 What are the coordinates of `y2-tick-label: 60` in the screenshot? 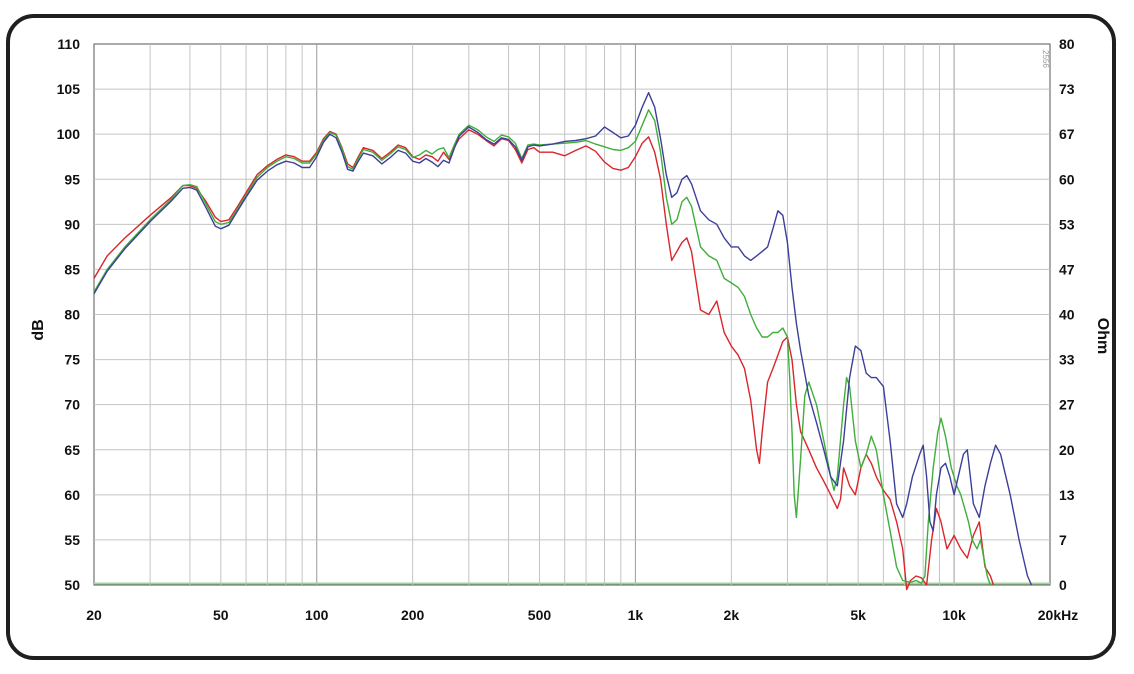 It's located at (1067, 179).